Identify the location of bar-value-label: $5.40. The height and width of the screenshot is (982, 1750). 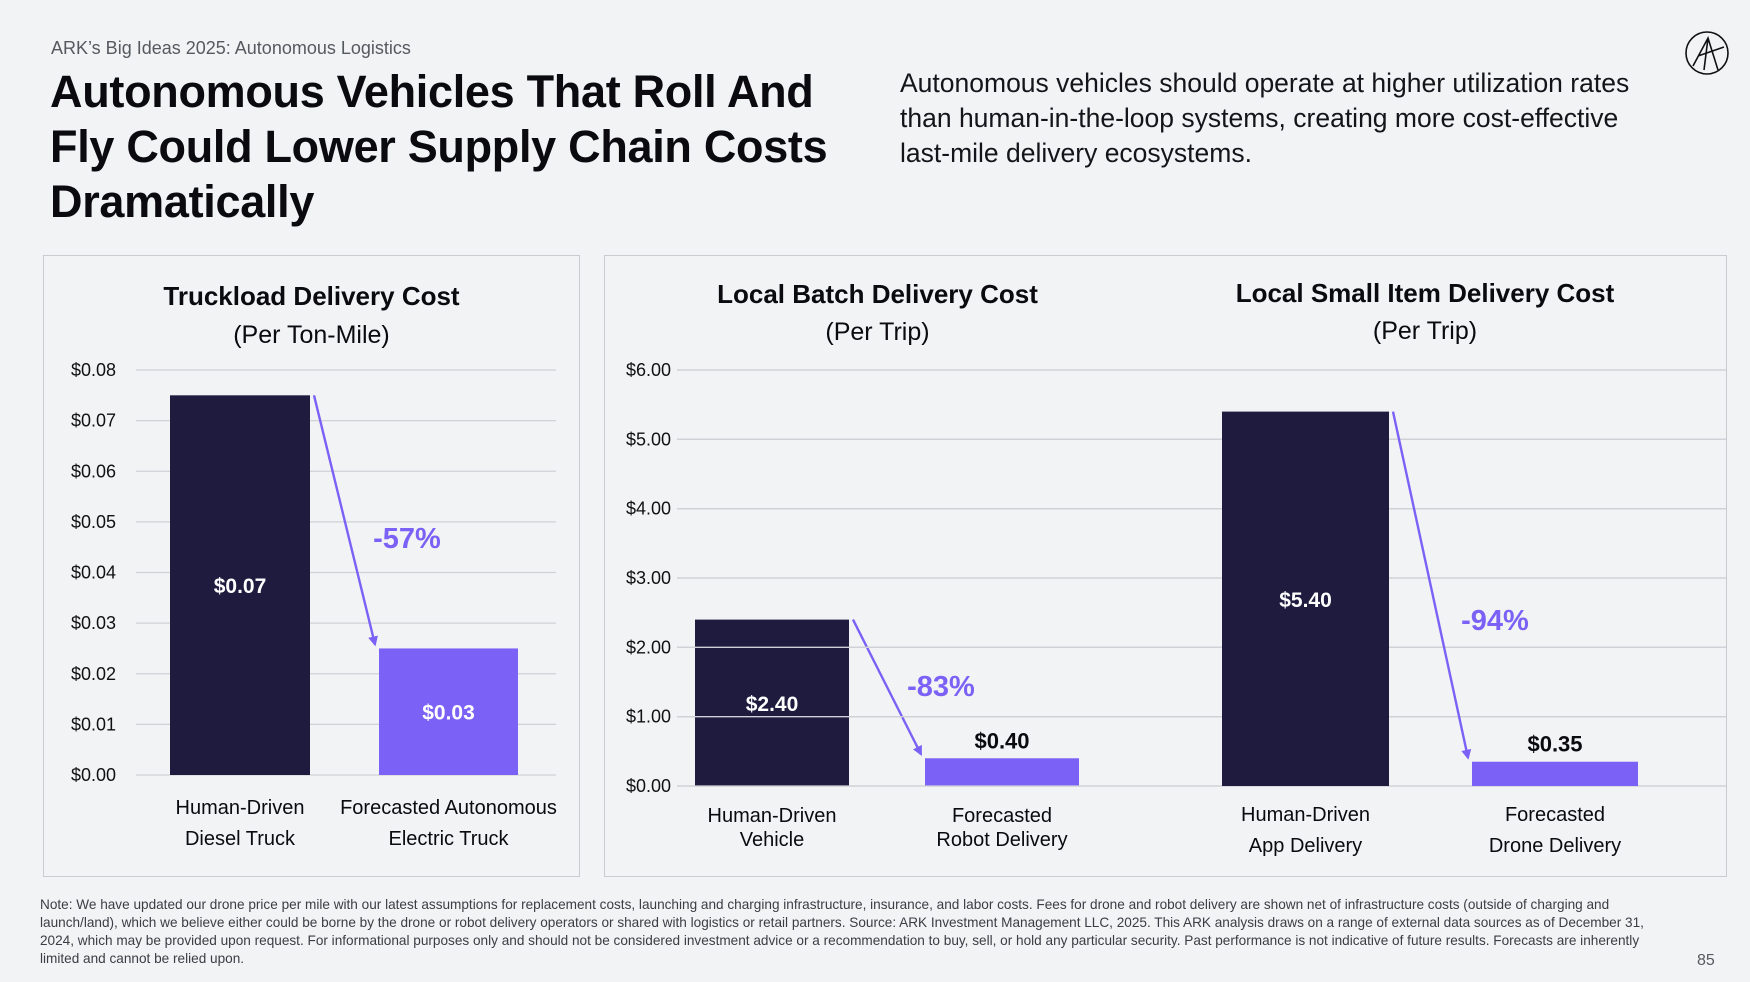
(1305, 600).